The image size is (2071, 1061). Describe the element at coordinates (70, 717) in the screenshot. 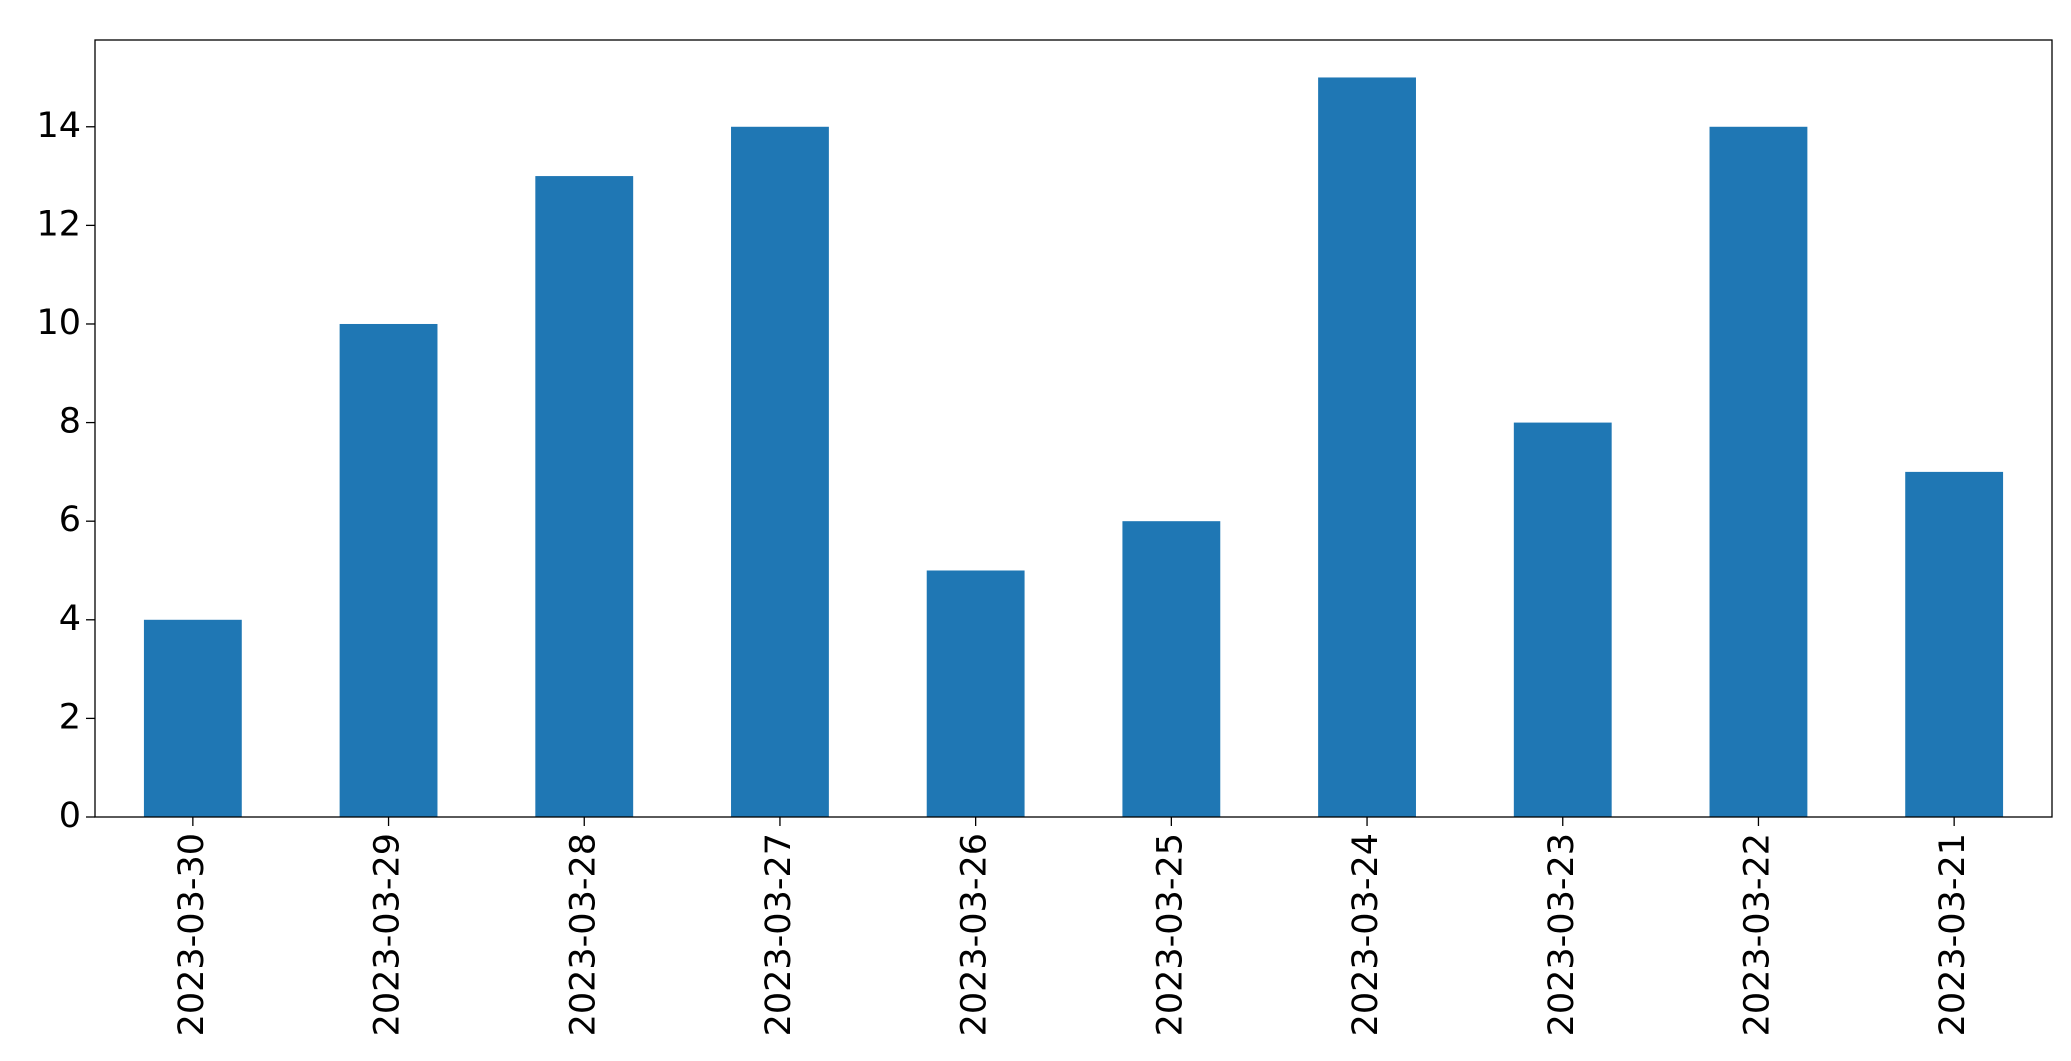

I see `y-tick-label: 2` at that location.